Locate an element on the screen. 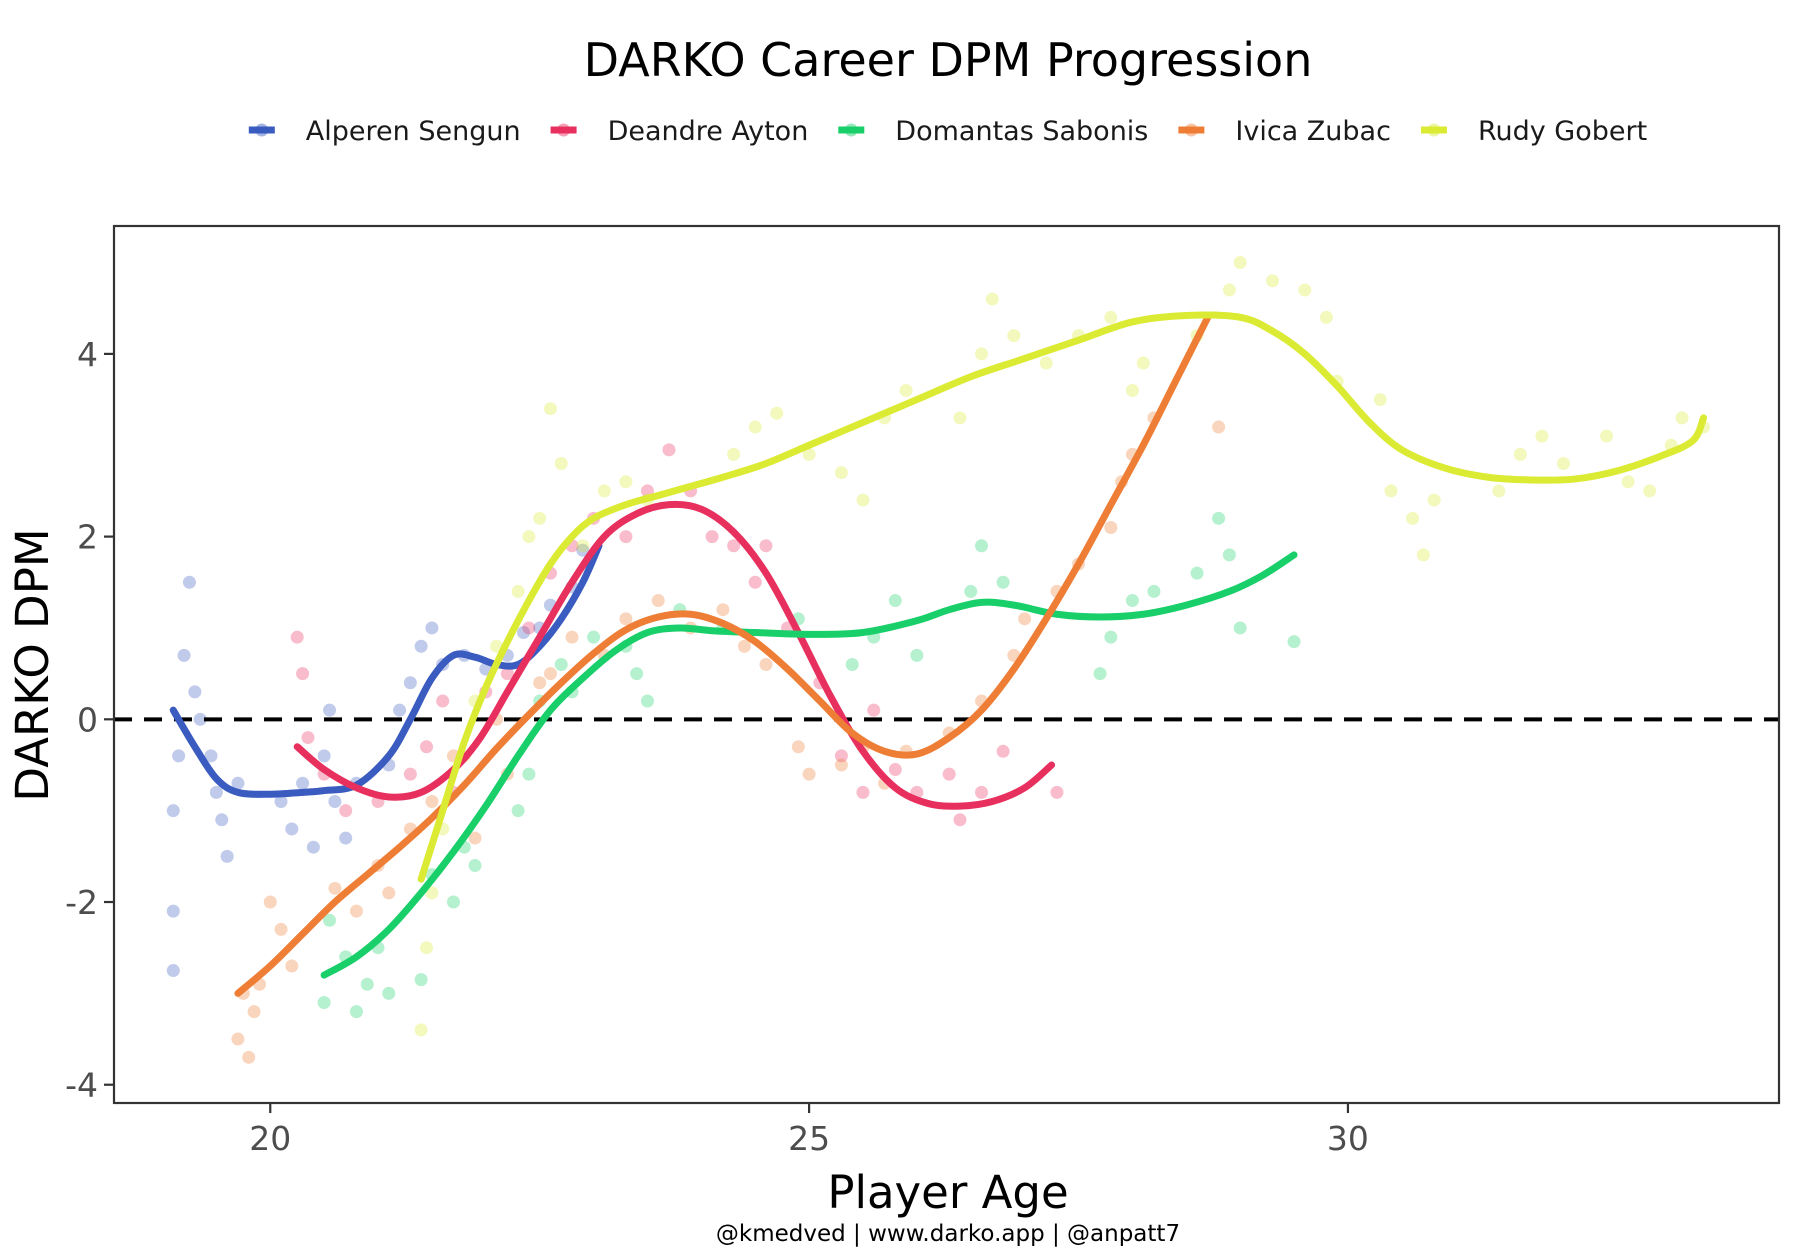  legend-item: Alperen Sengun is located at coordinates (384, 131).